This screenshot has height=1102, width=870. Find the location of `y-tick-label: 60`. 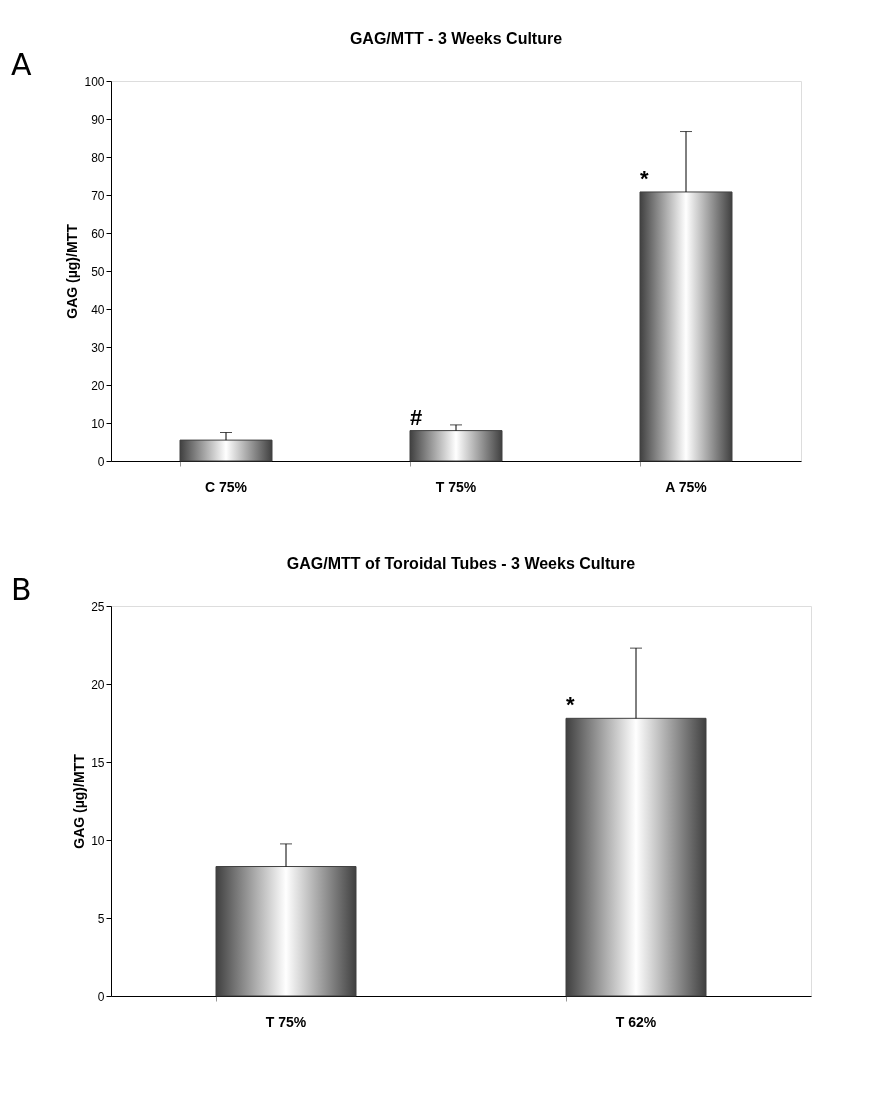

y-tick-label: 60 is located at coordinates (98, 233).